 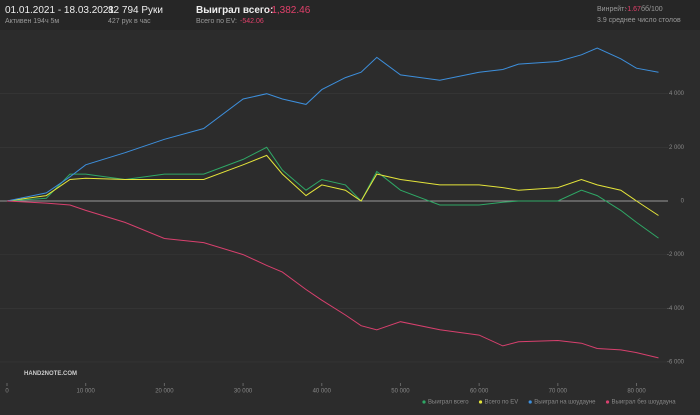 I want to click on y-tick-label: 0, so click(x=683, y=202).